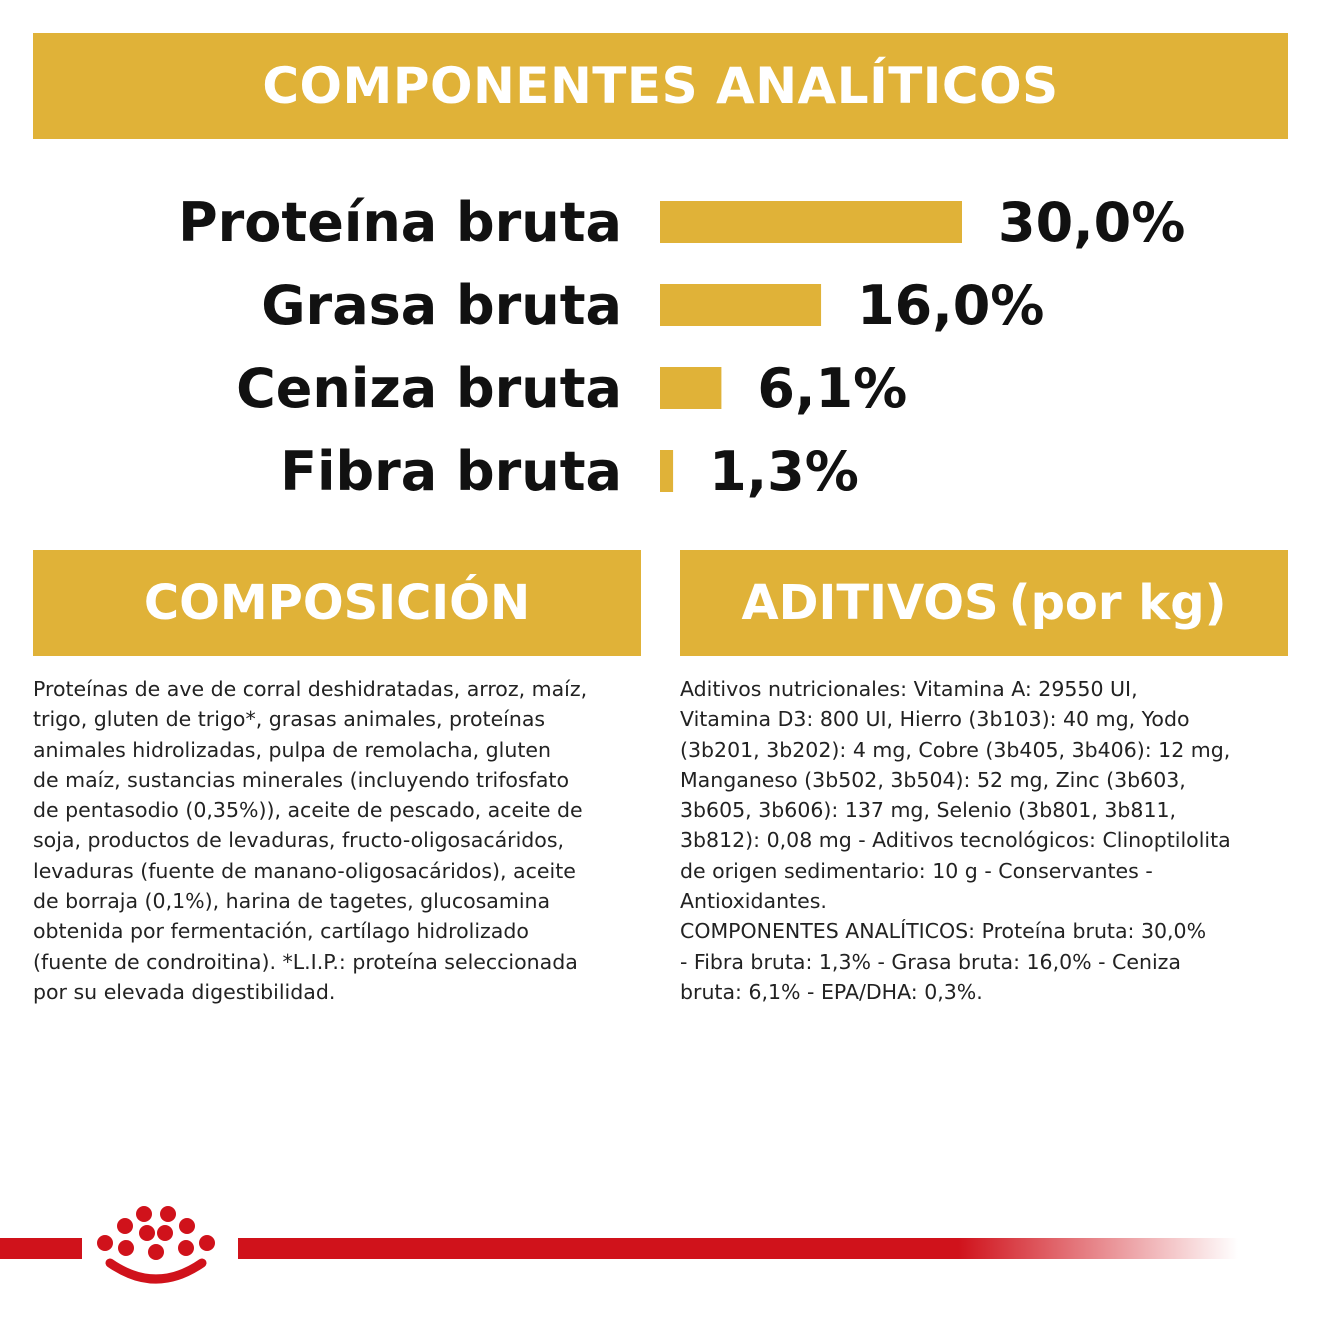 The width and height of the screenshot is (1320, 1320). I want to click on aditivos-banner: ADITIVOS (por kg), so click(984, 603).